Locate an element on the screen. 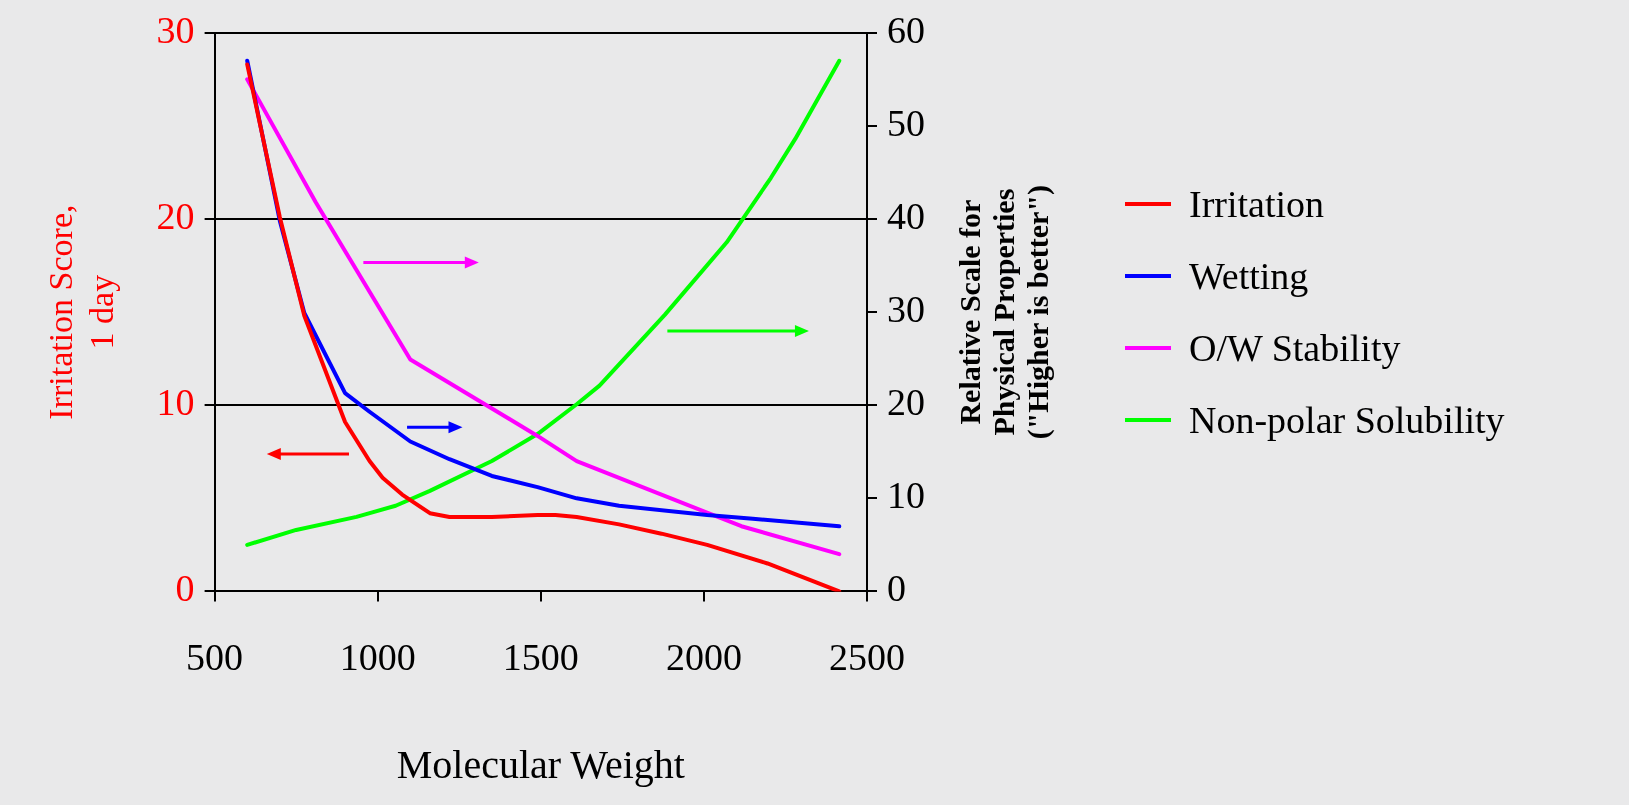 This screenshot has height=805, width=1629. y-tick-label: 10 is located at coordinates (175, 402).